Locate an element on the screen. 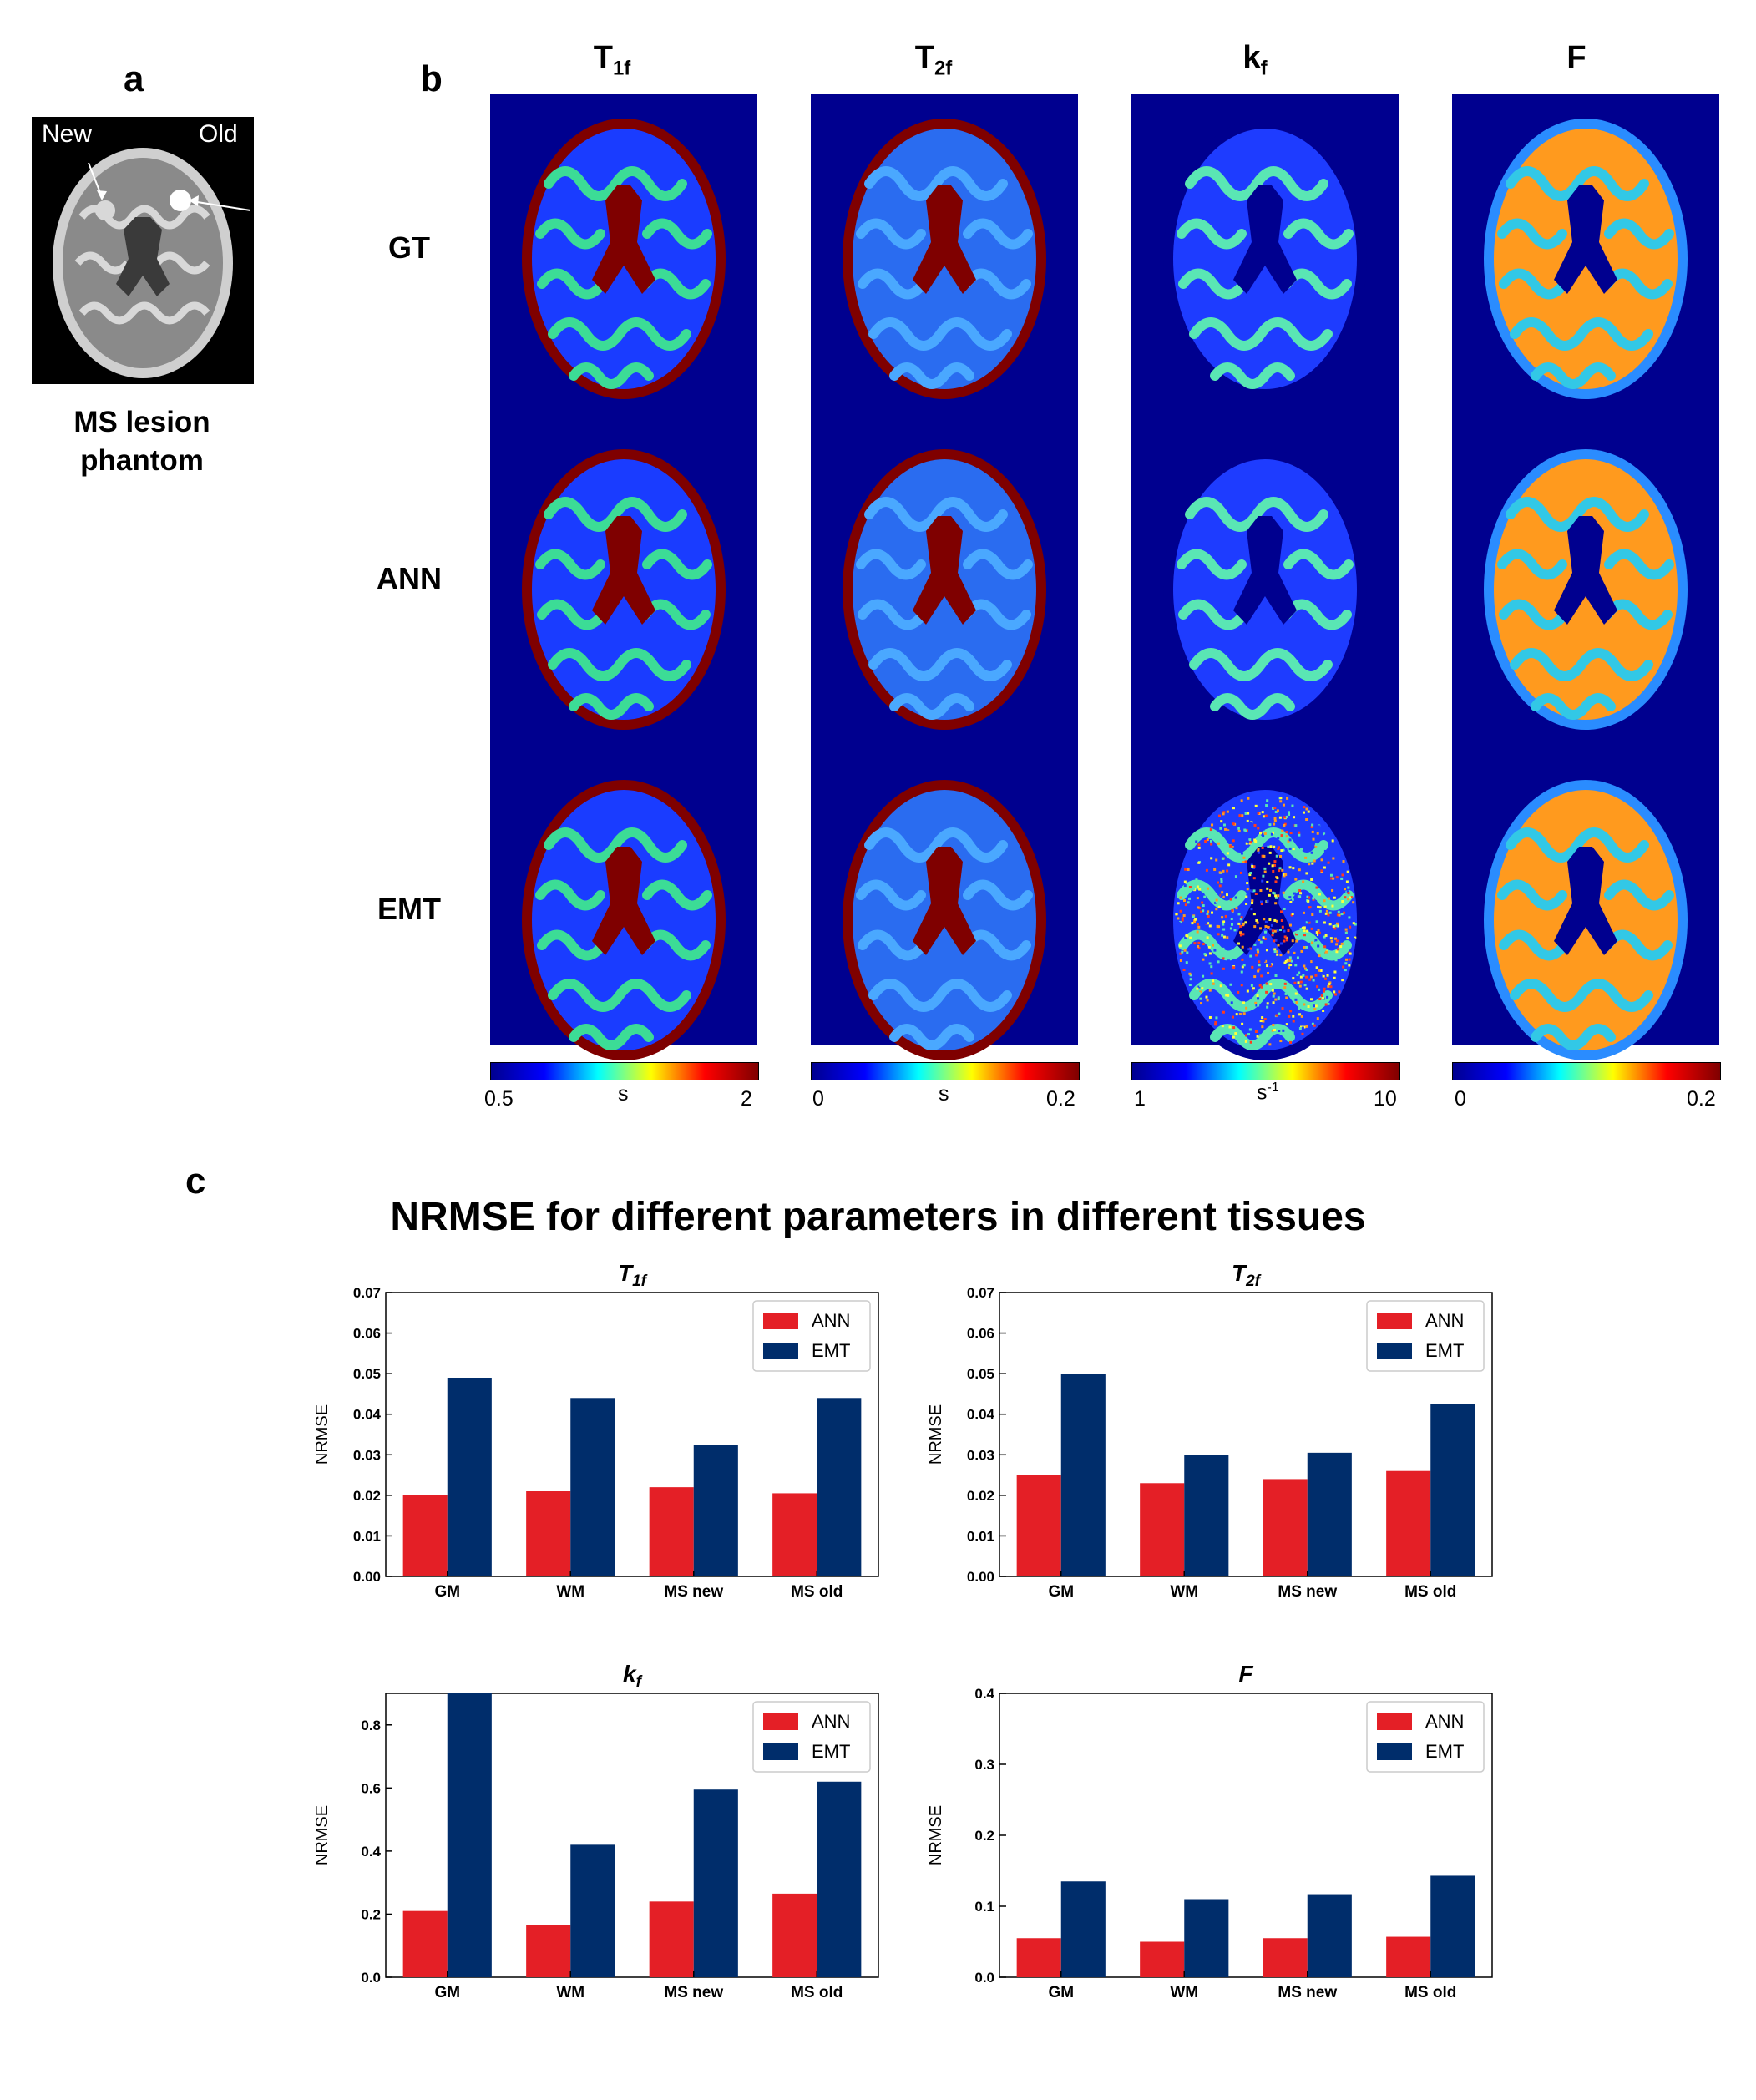  colorbar-kf is located at coordinates (1265, 1071).